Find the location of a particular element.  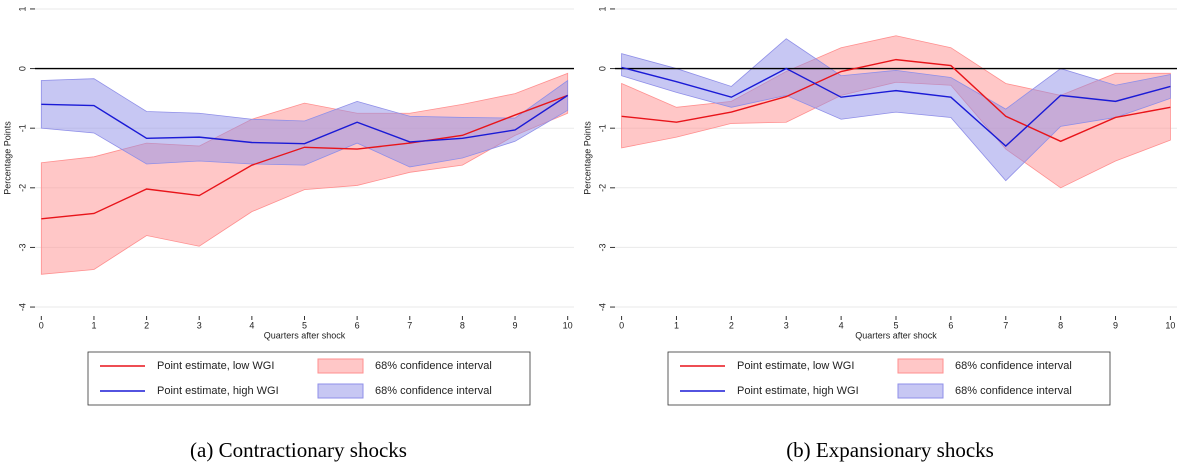

caption: (b) Expansionary shocks is located at coordinates (890, 450).